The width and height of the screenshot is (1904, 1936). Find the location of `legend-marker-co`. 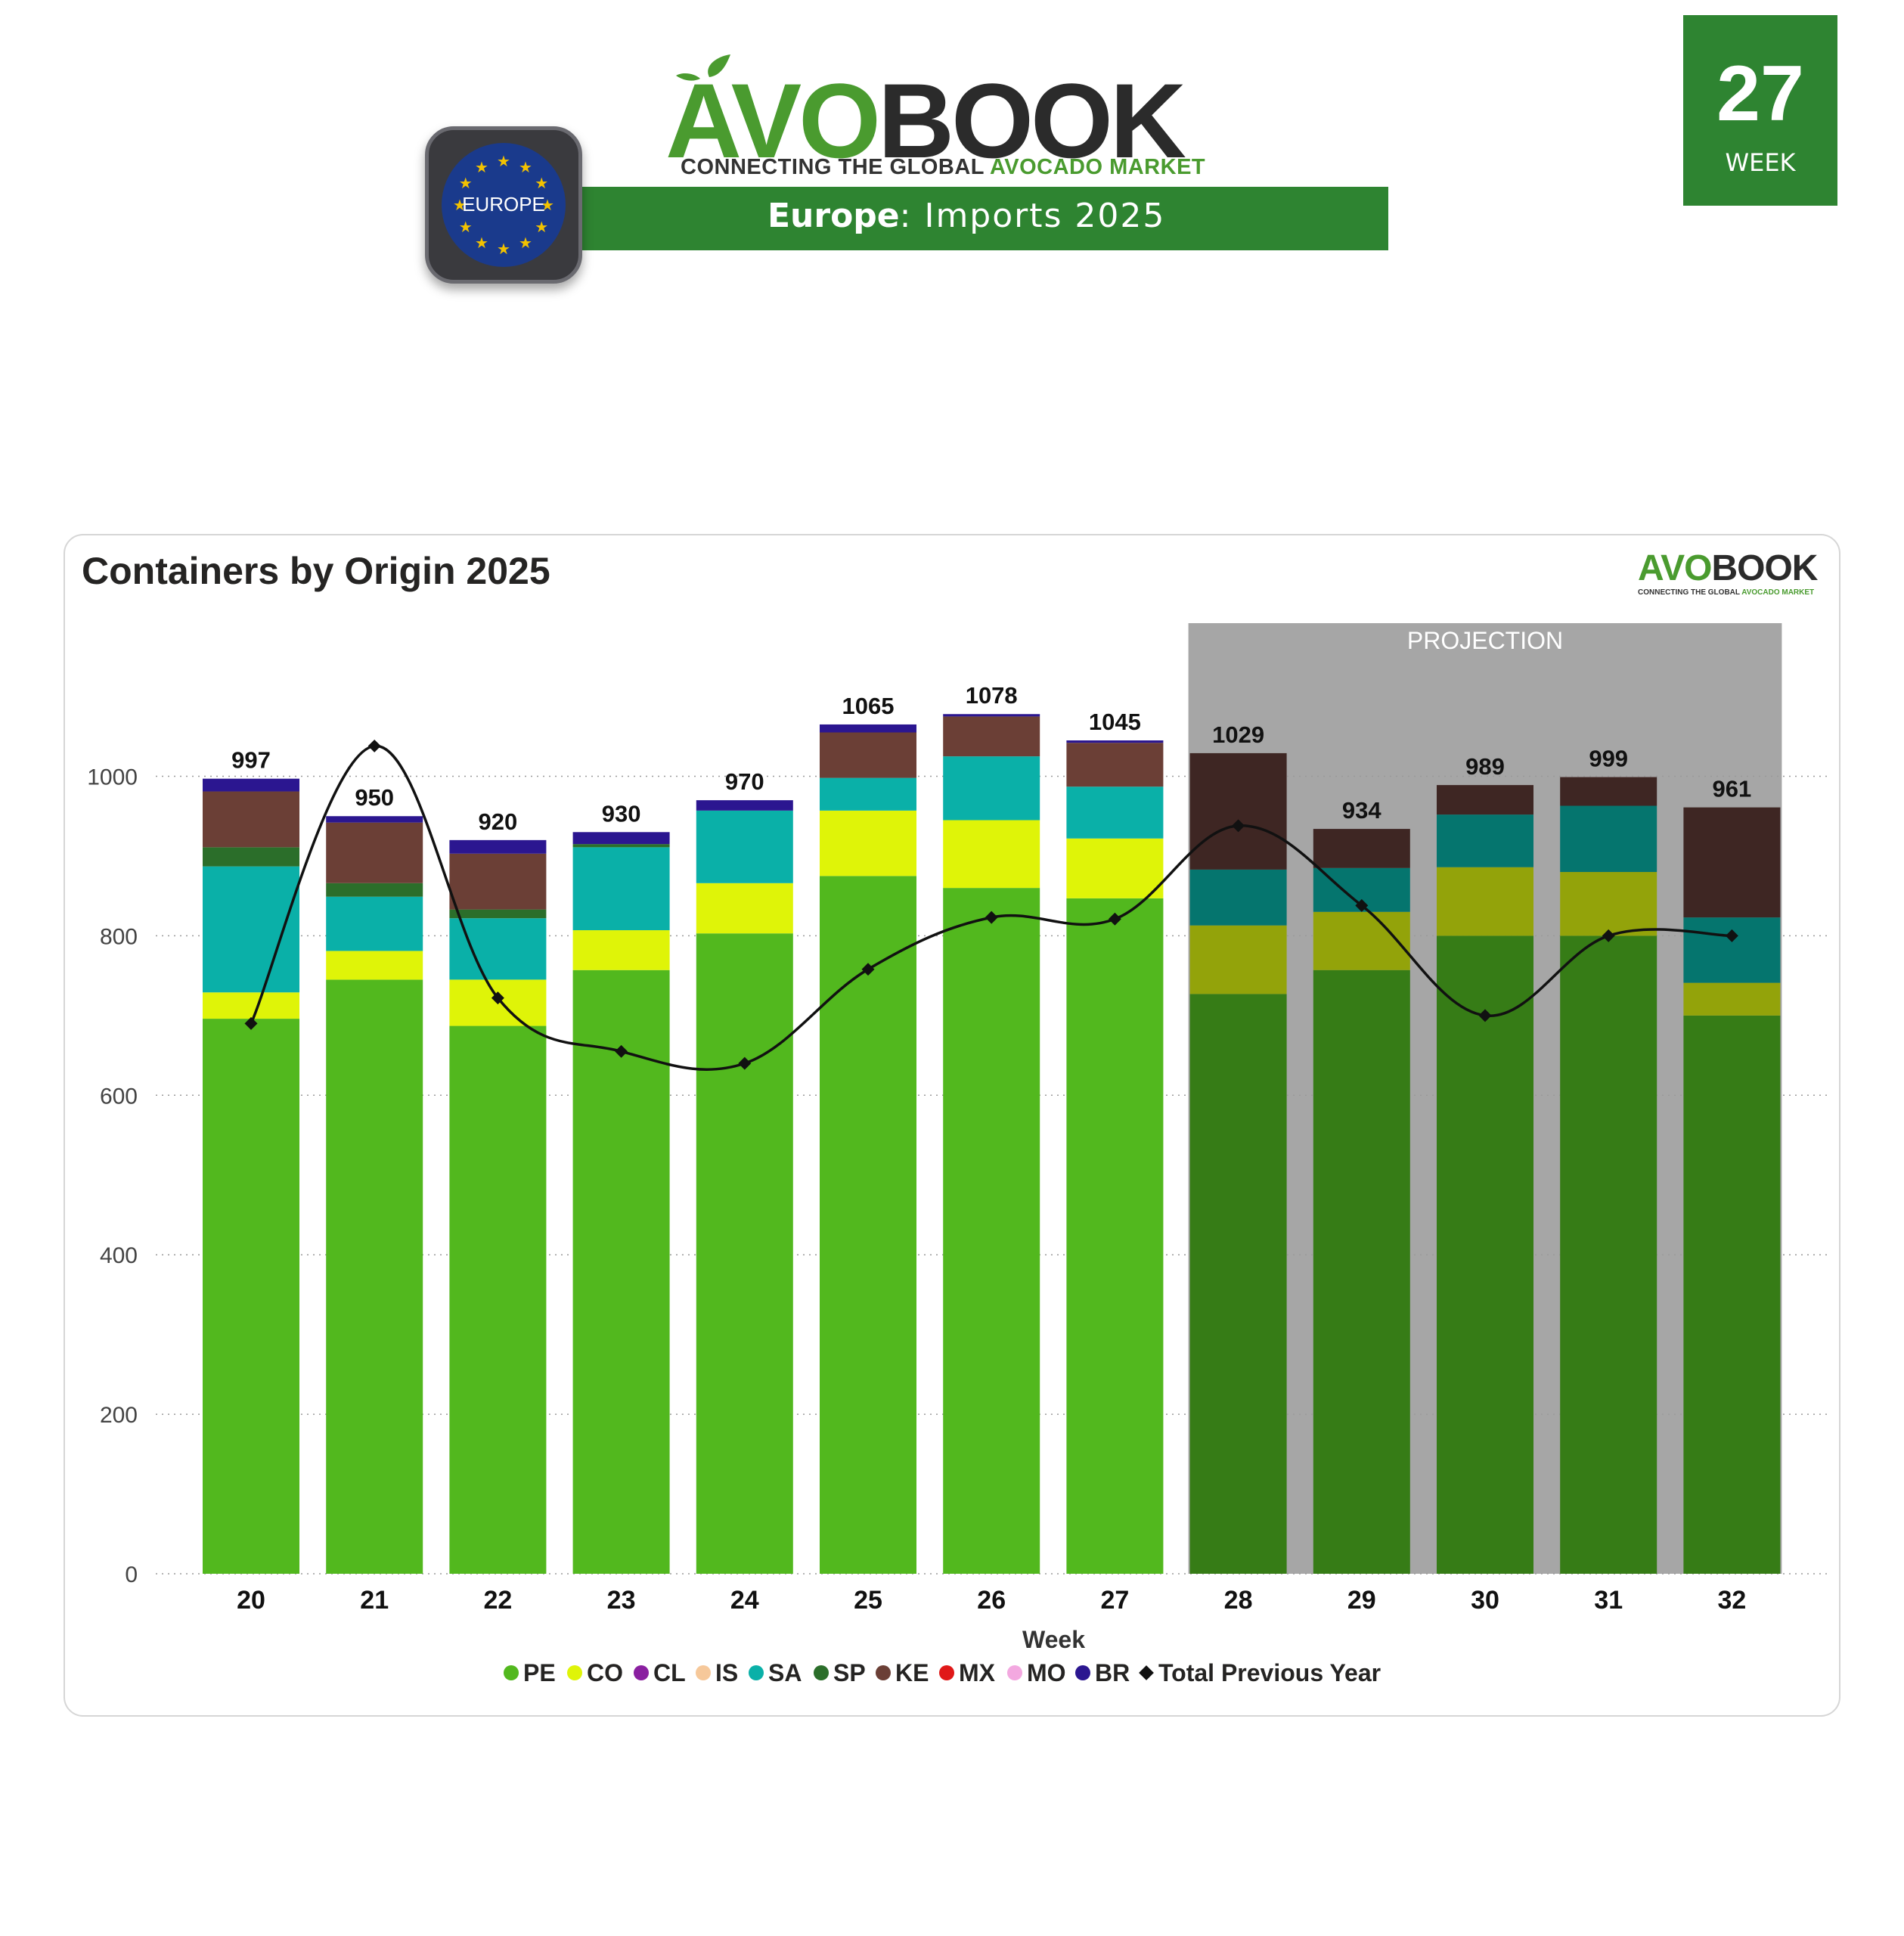

legend-marker-co is located at coordinates (574, 1672).